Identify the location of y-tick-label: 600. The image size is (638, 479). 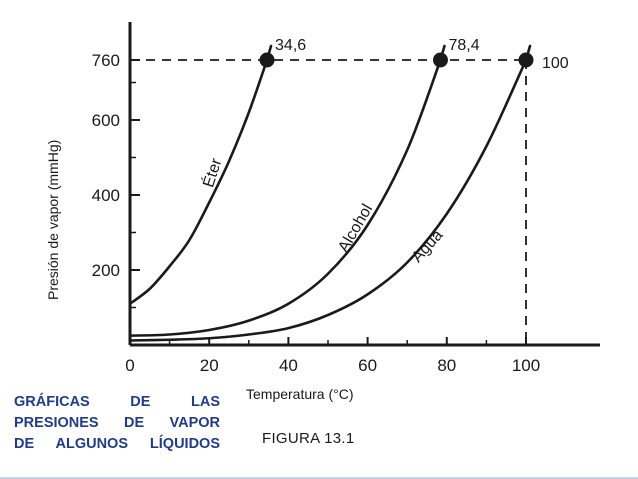
(106, 120).